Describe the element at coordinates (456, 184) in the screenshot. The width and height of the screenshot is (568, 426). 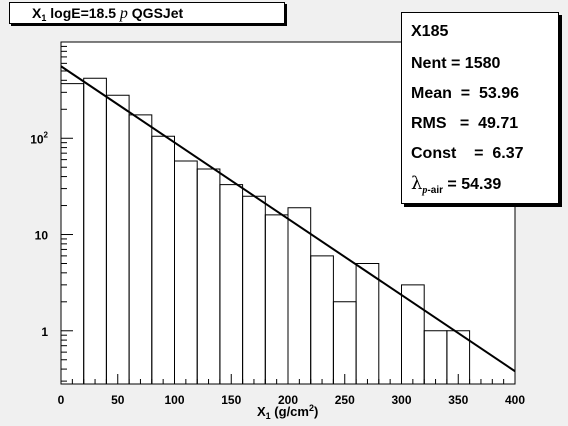
I see `stats-lambda: λp-air = 54.39` at that location.